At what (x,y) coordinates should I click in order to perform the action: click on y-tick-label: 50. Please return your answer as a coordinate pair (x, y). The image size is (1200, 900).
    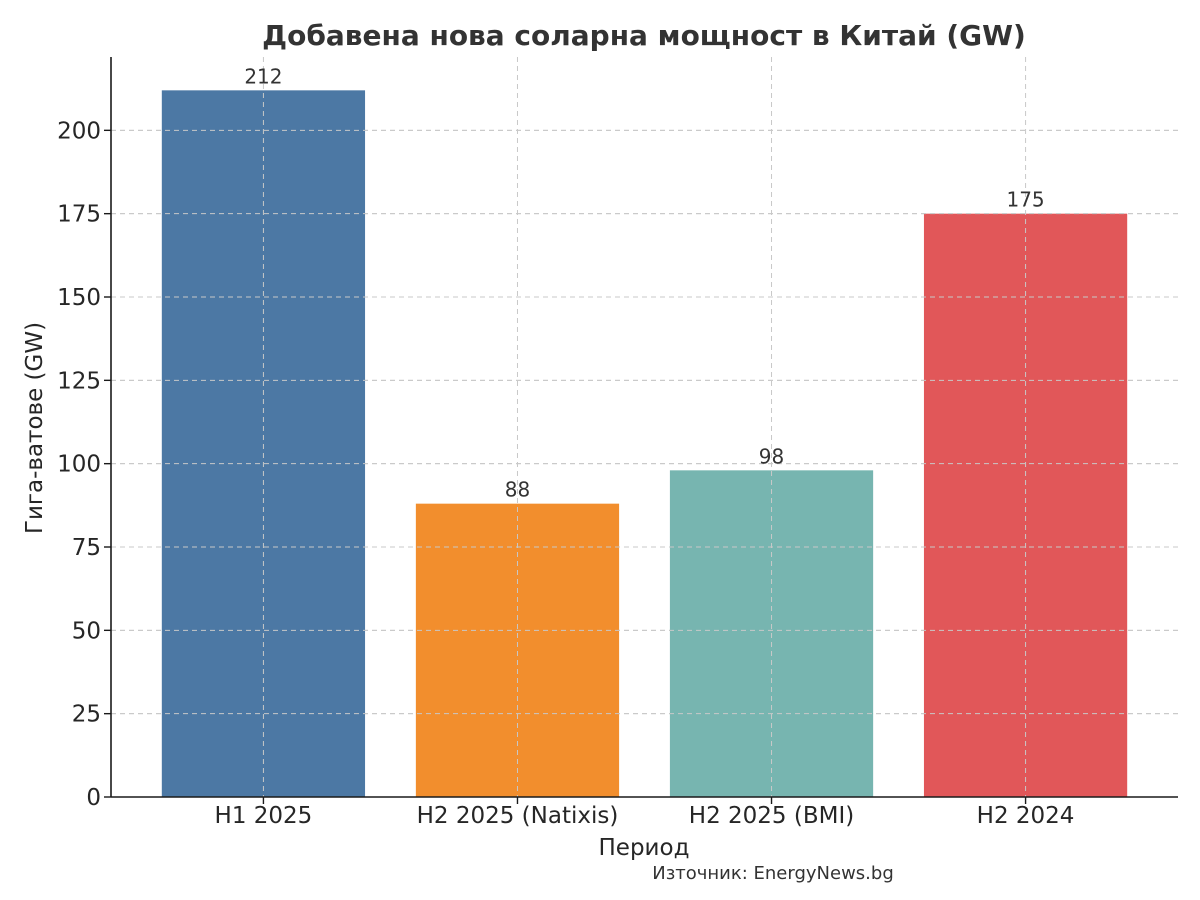
    Looking at the image, I should click on (86, 631).